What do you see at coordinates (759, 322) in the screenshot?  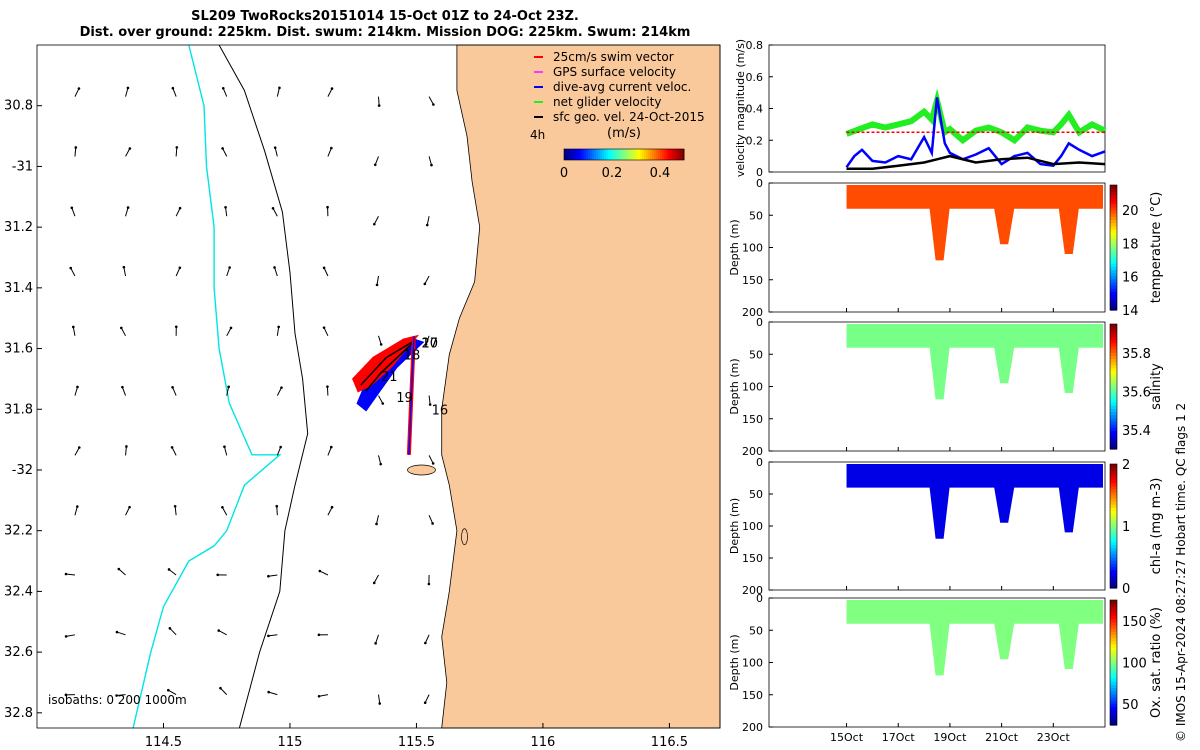 I see `section-ytick-label: 0` at bounding box center [759, 322].